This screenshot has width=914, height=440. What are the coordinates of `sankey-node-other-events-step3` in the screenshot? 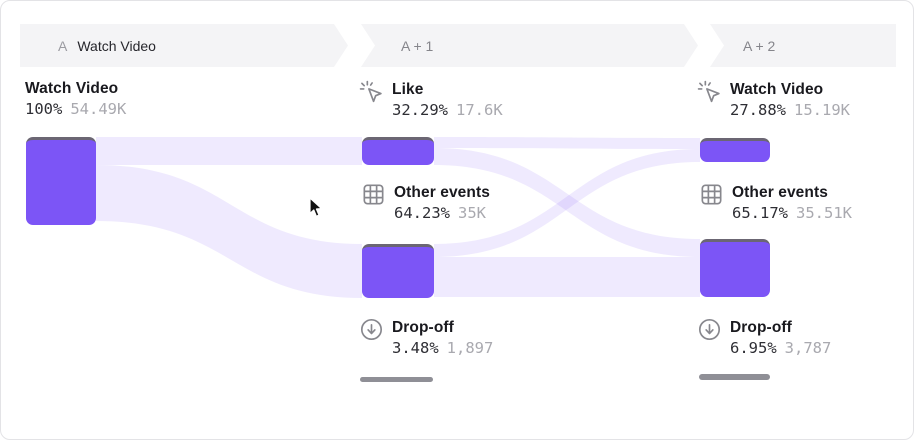 It's located at (735, 268).